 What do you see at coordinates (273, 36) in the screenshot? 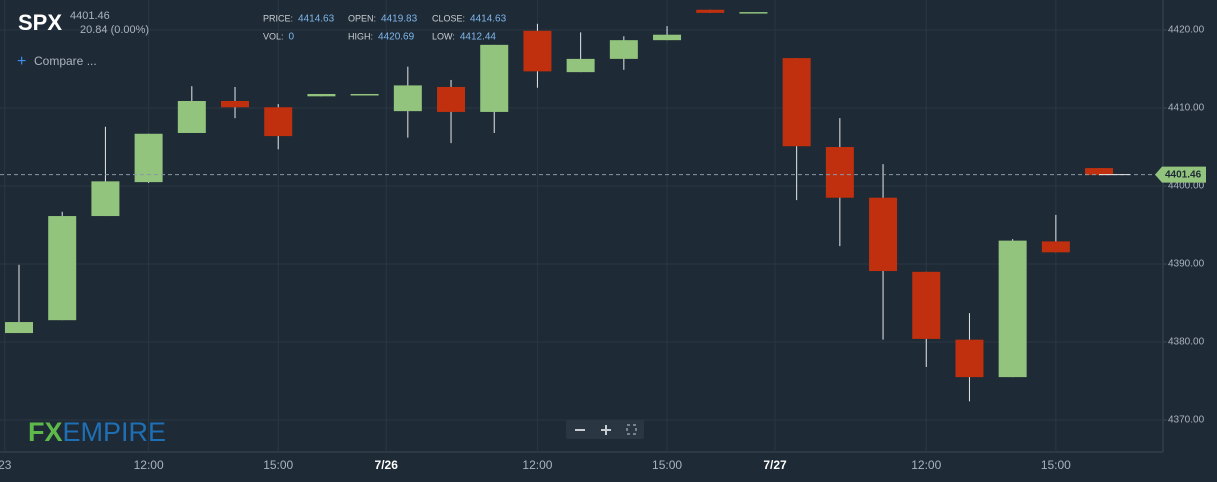
I see `ohlc-label: VOL:` at bounding box center [273, 36].